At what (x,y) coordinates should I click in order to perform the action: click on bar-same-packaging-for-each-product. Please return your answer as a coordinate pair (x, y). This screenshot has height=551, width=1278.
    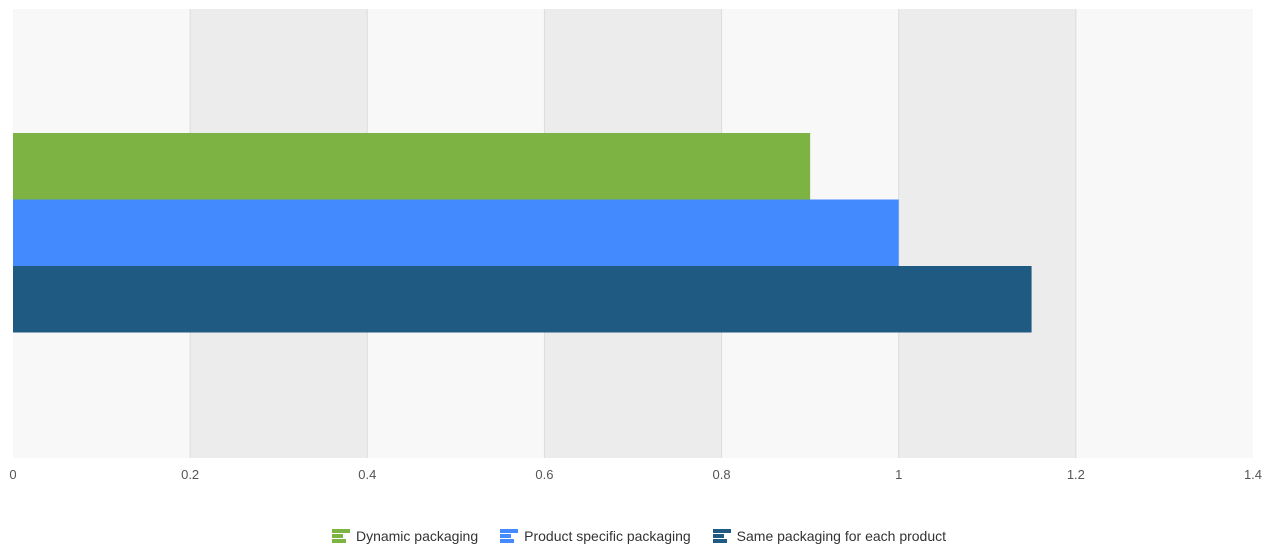
    Looking at the image, I should click on (522, 299).